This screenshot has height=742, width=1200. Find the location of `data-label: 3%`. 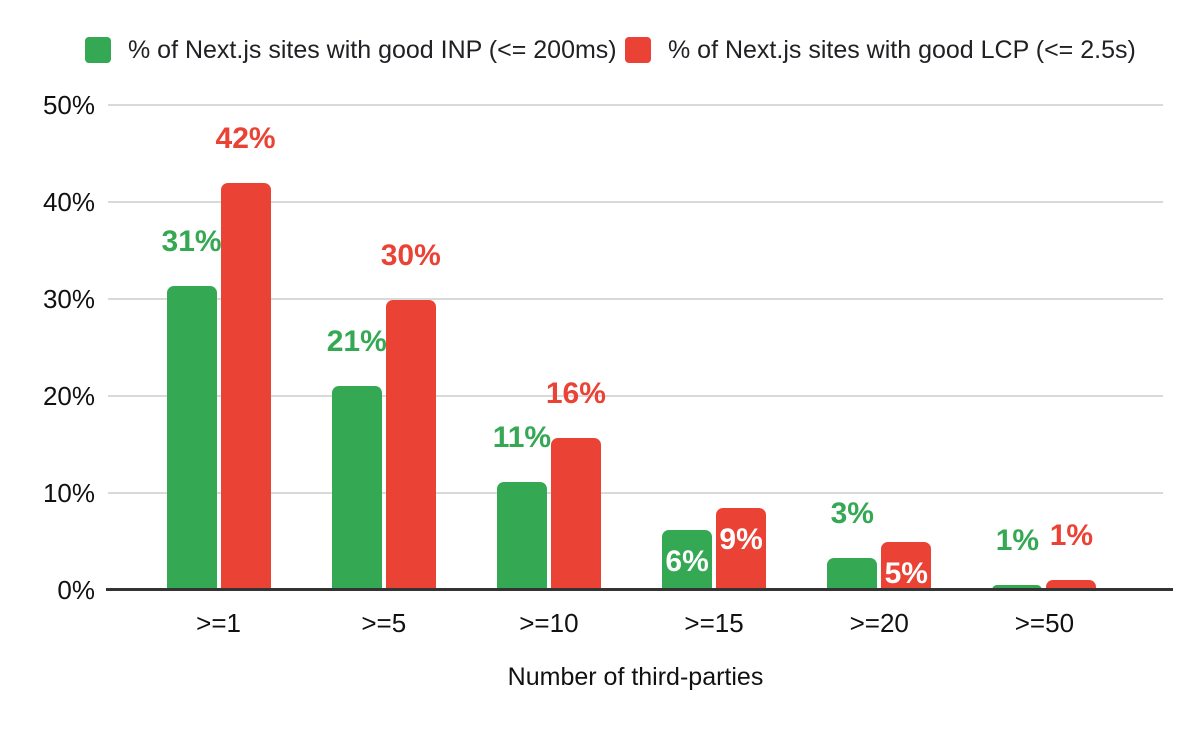

data-label: 3% is located at coordinates (852, 513).